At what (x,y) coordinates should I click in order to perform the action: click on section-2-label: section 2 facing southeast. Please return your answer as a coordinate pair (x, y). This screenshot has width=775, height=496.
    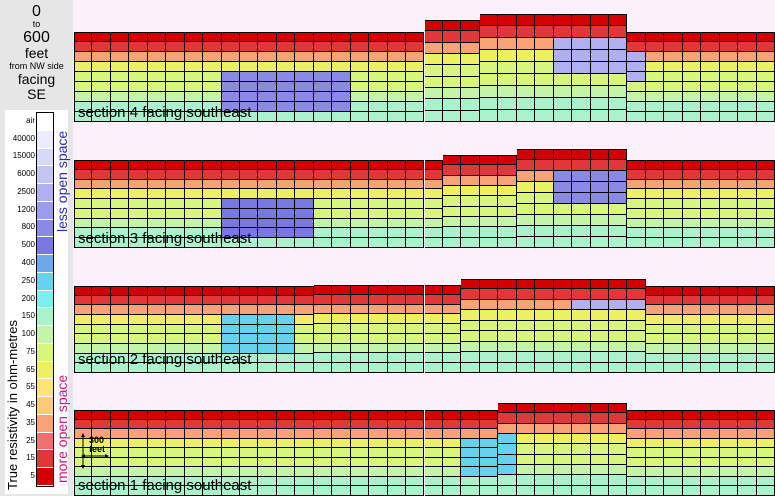
    Looking at the image, I should click on (165, 359).